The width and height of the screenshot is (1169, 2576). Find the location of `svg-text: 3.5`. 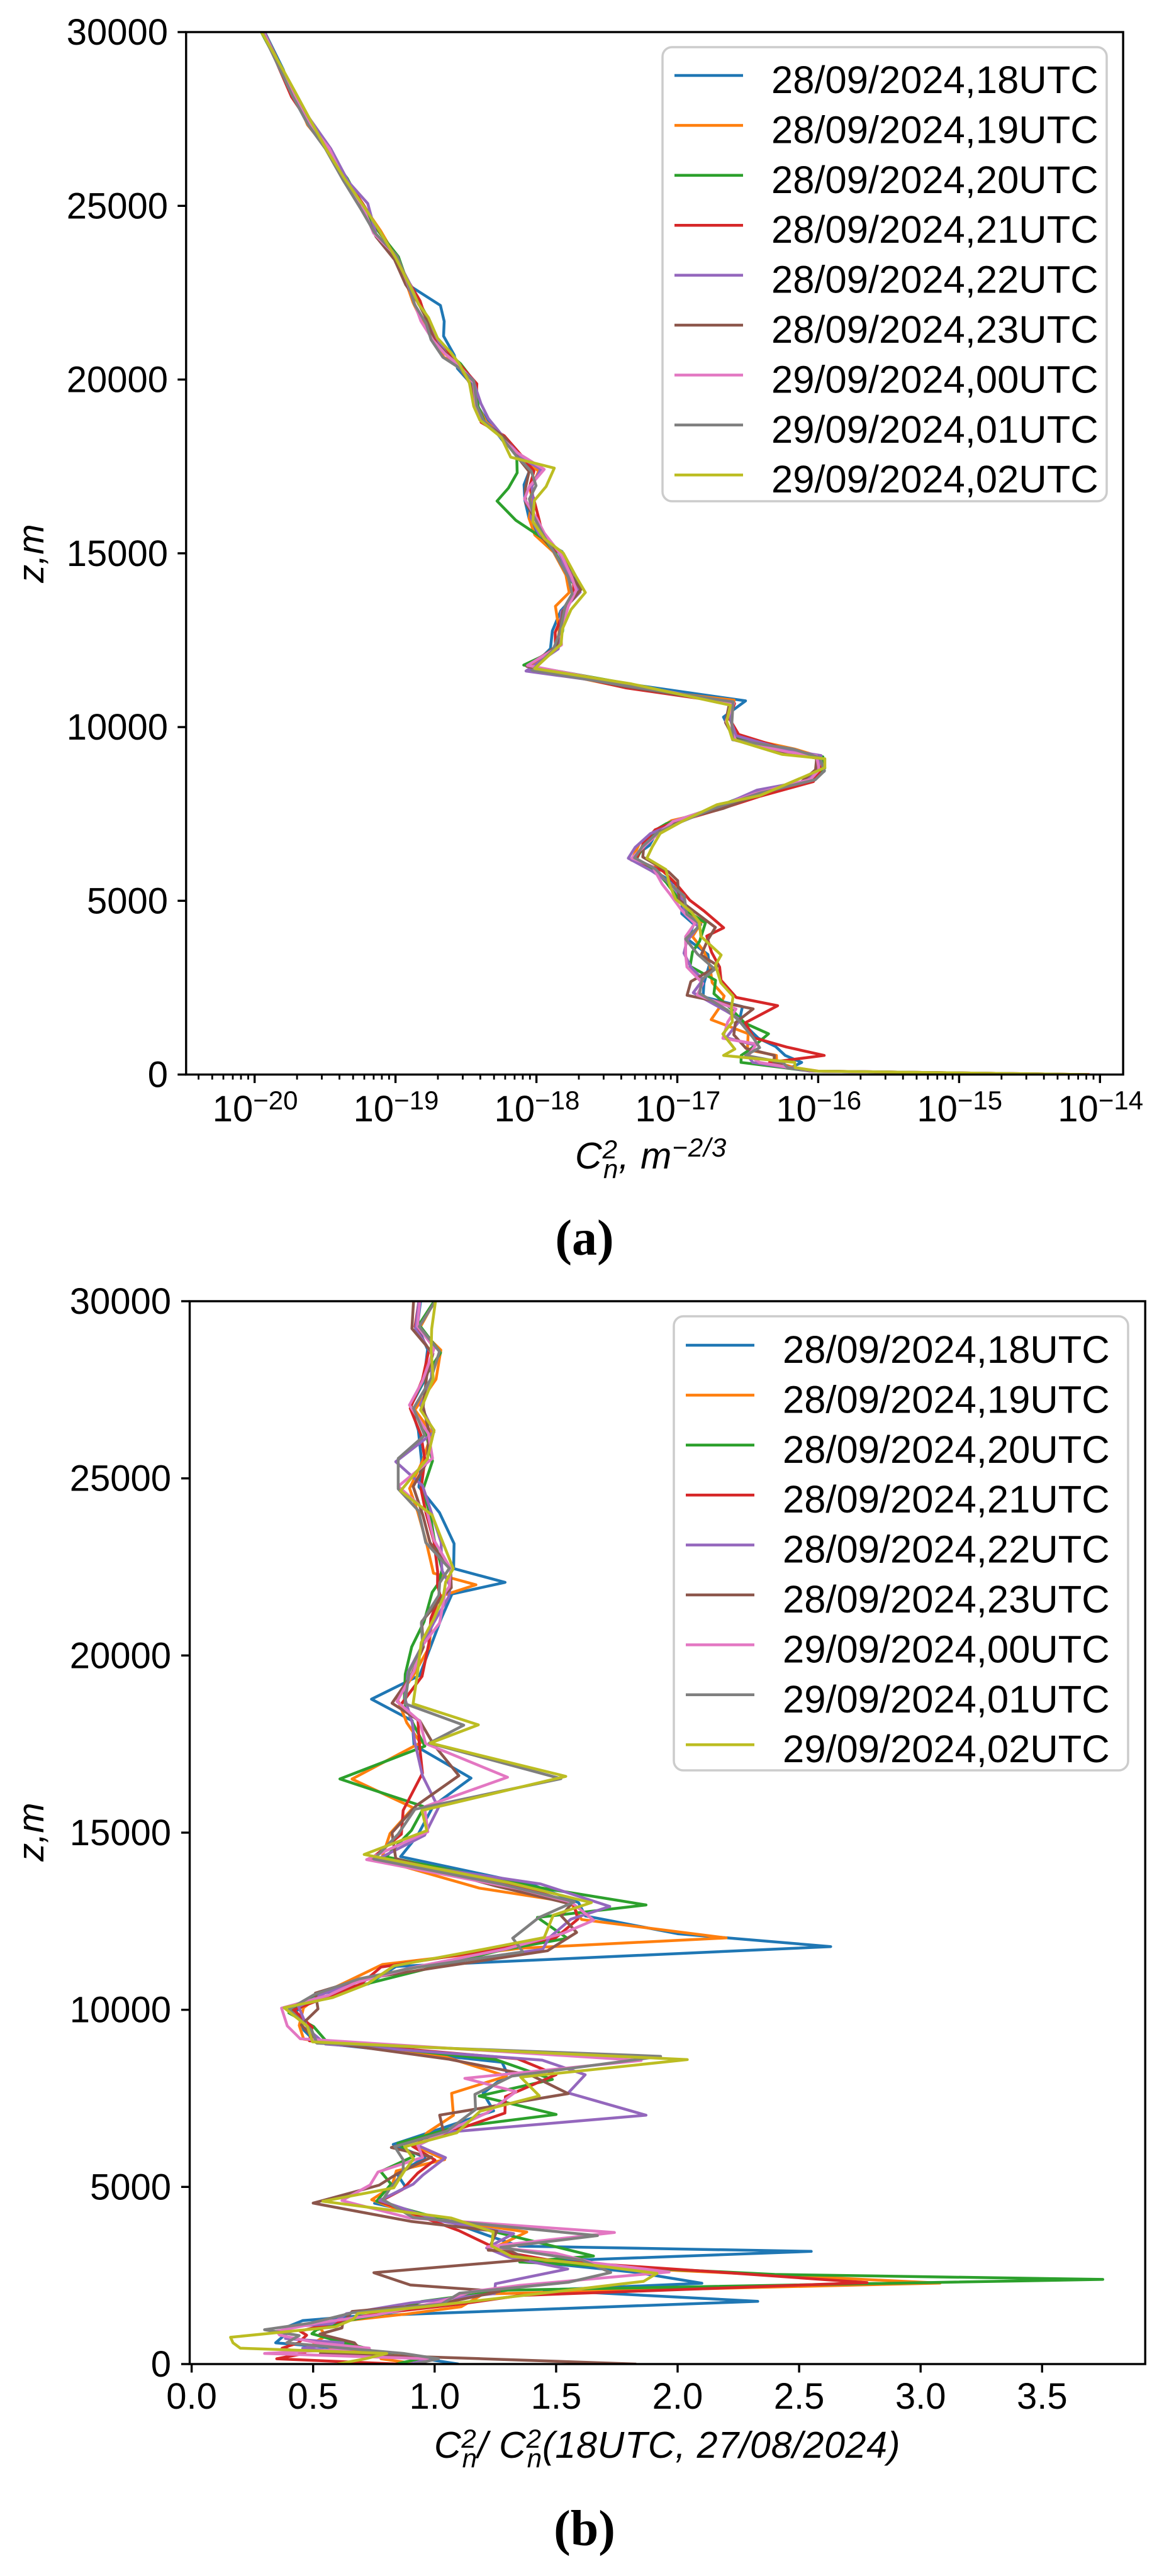

svg-text: 3.5 is located at coordinates (1043, 2396).